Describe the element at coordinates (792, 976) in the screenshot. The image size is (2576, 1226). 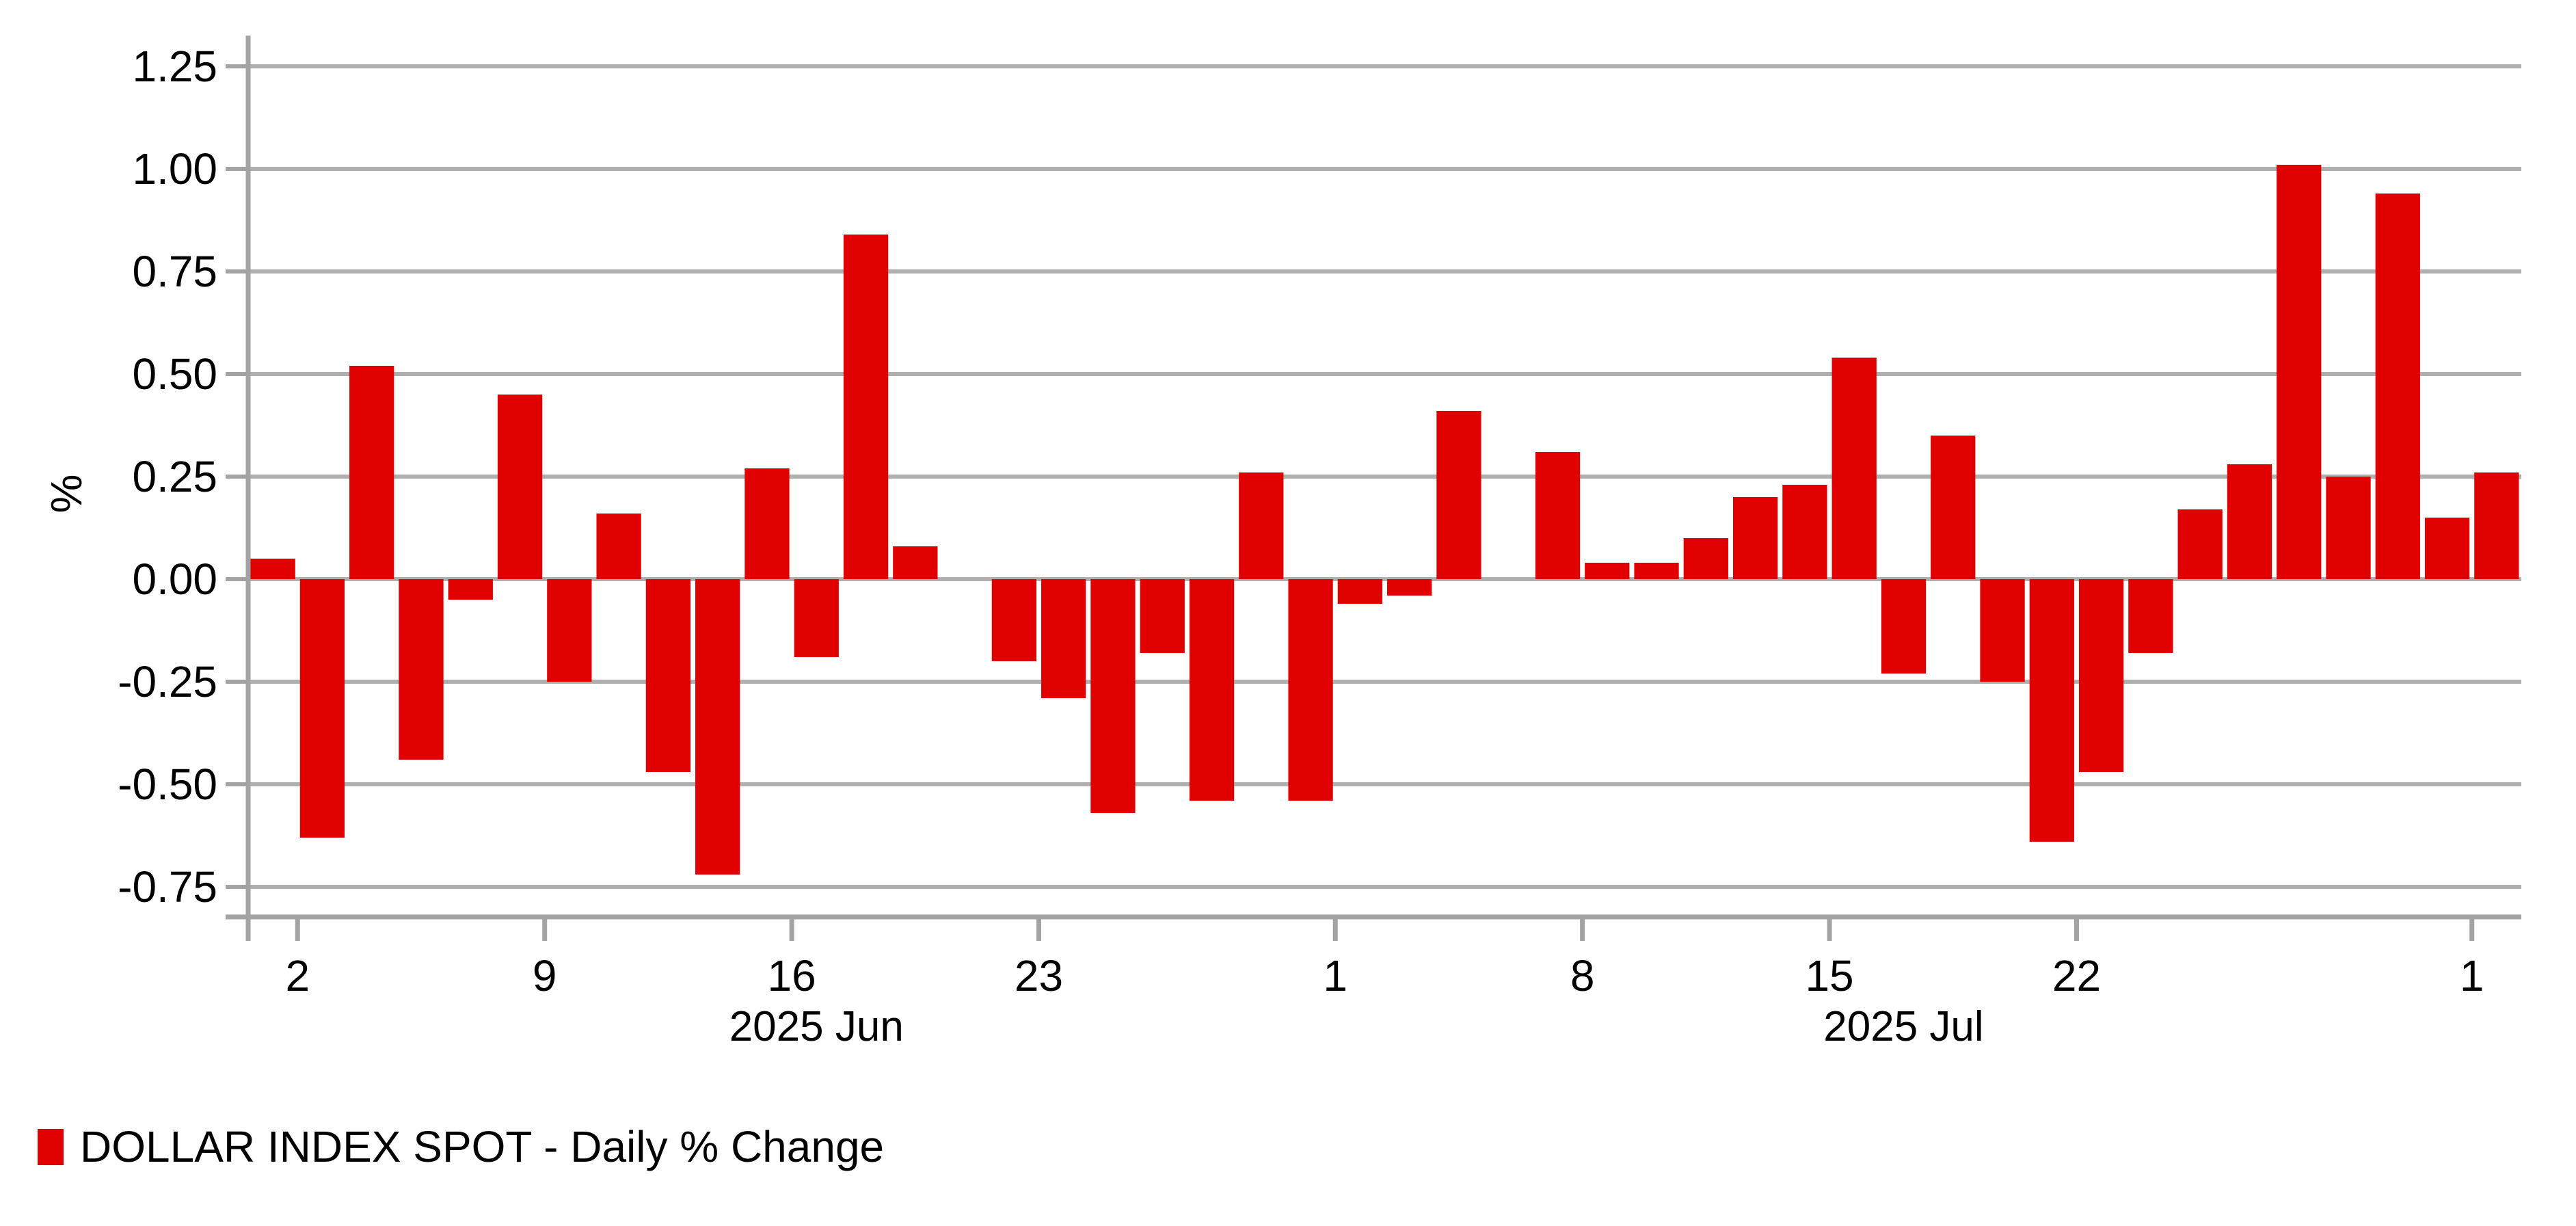
I see `x-tick-label: 16` at that location.